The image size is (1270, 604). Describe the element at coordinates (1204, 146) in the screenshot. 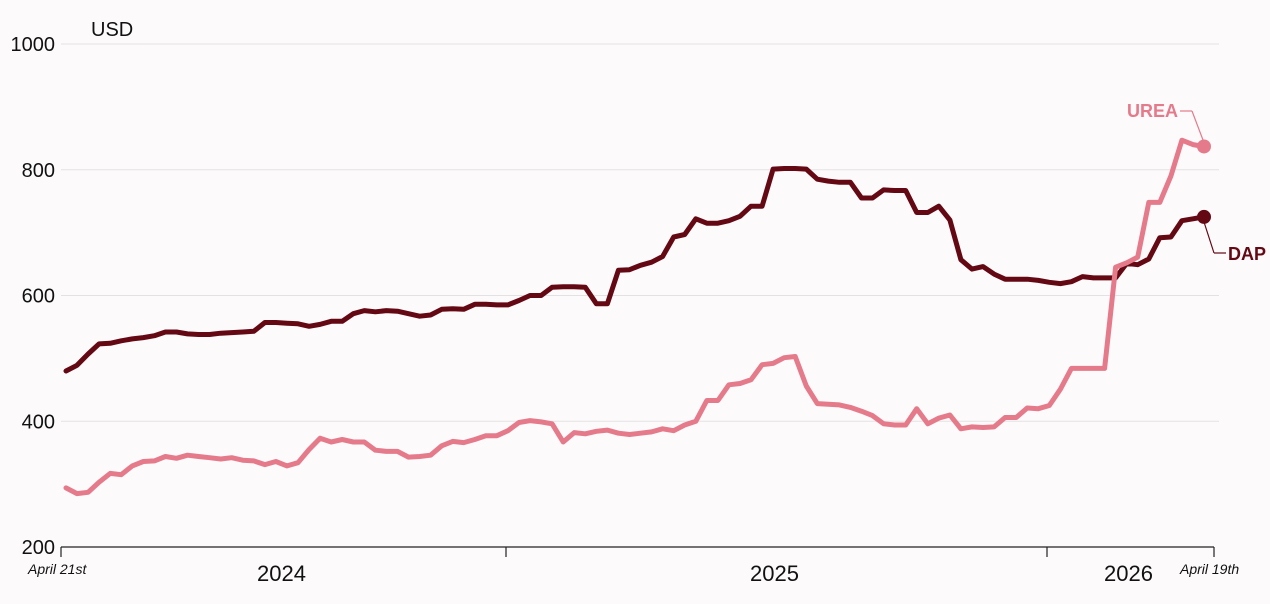

I see `urea-end-point` at that location.